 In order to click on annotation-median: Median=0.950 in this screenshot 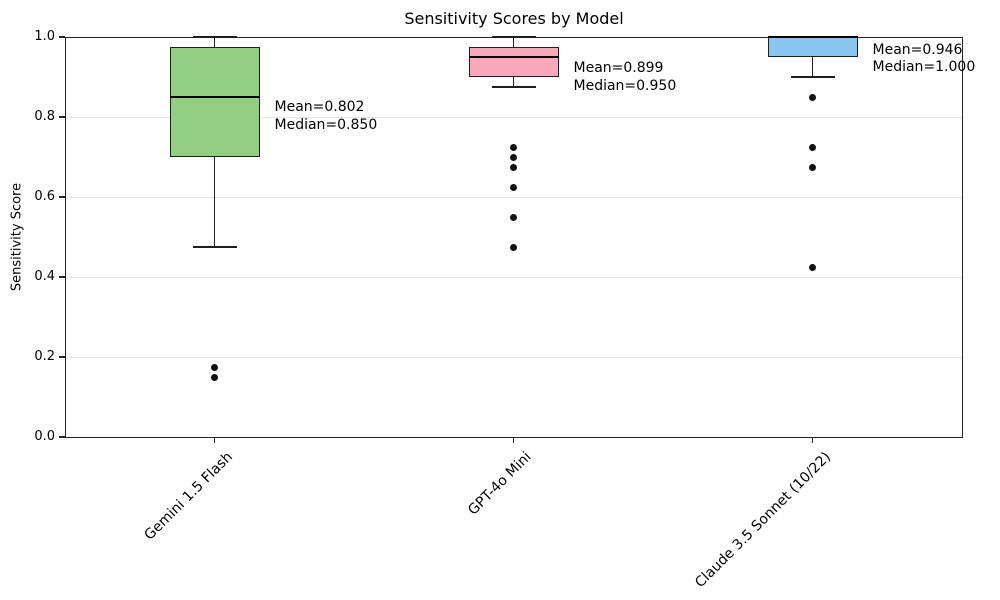, I will do `click(625, 85)`.